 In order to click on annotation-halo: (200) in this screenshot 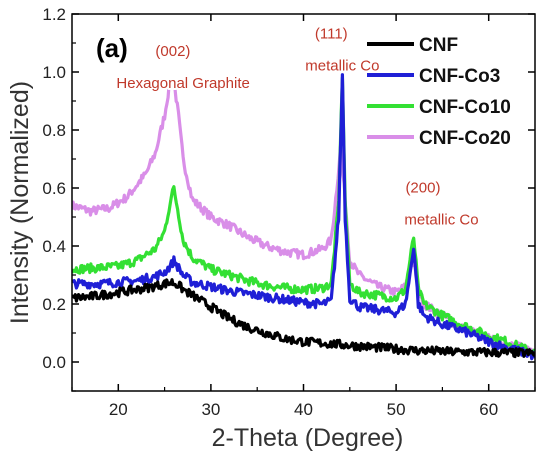, I will do `click(422, 187)`.